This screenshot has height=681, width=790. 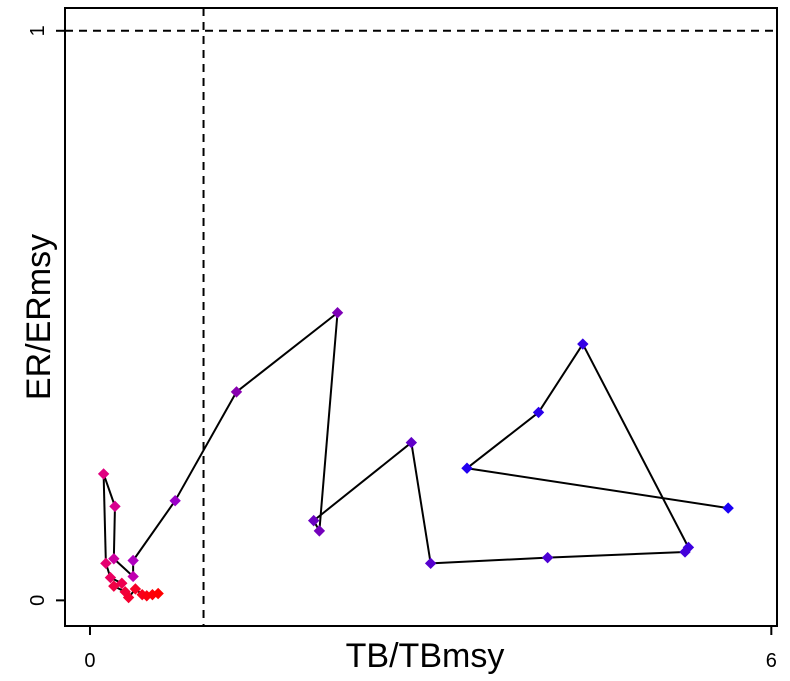 I want to click on x-tick-label: 6, so click(x=771, y=661).